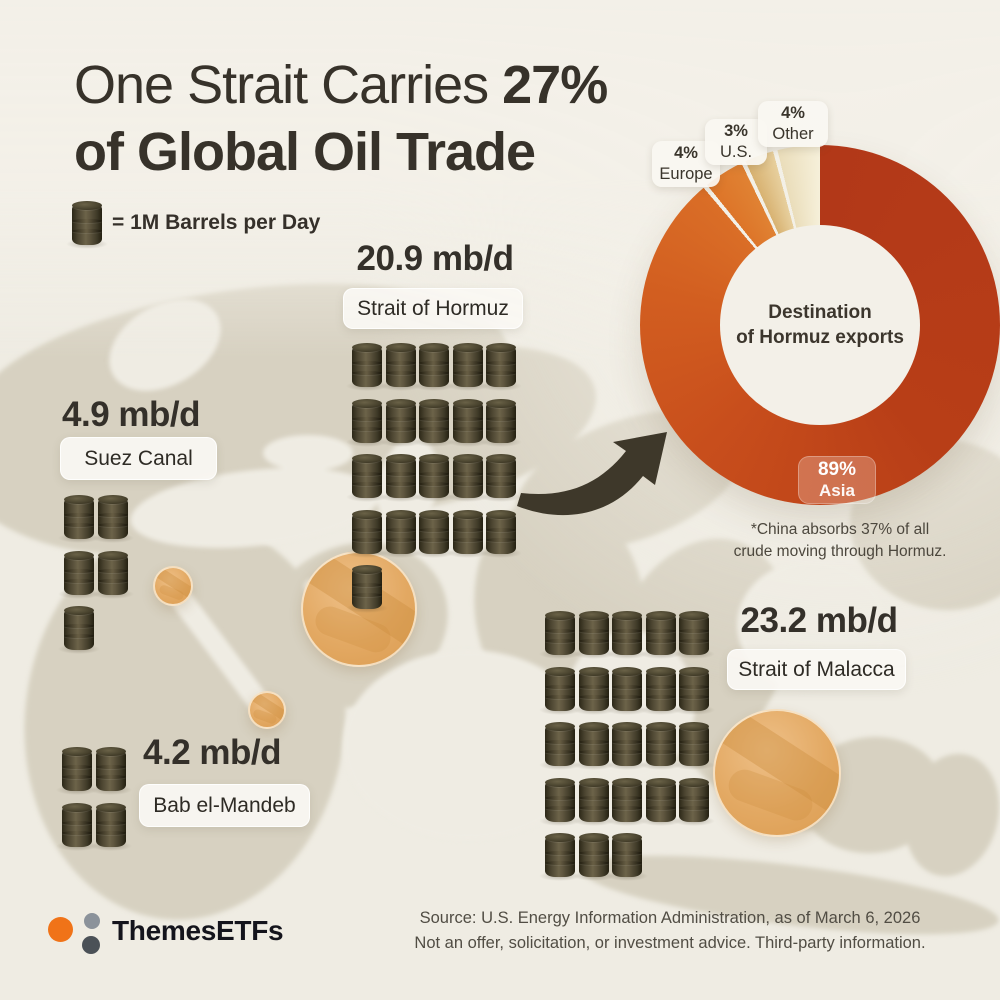  What do you see at coordinates (840, 529) in the screenshot?
I see `china-footnote-line1: *China absorbs 37% of all` at bounding box center [840, 529].